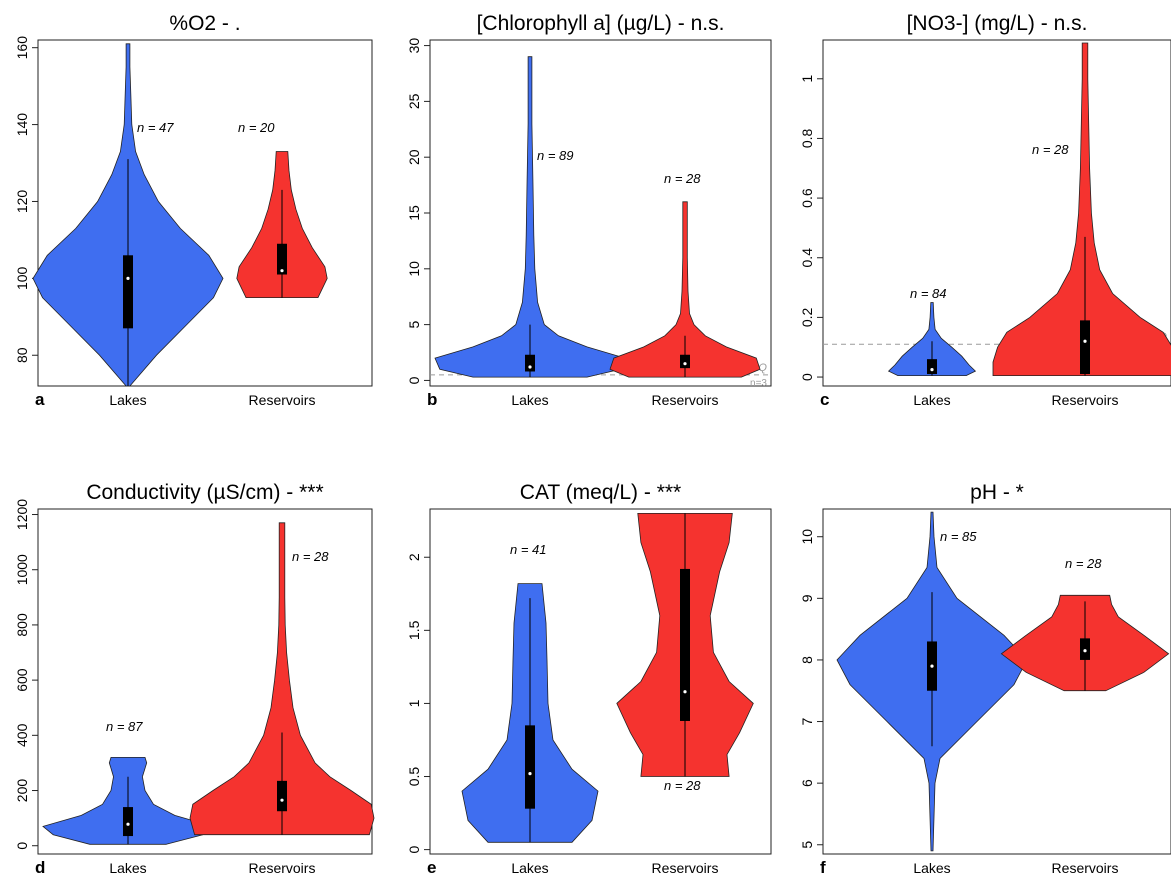  Describe the element at coordinates (807, 660) in the screenshot. I see `y-tick-label: 8` at that location.